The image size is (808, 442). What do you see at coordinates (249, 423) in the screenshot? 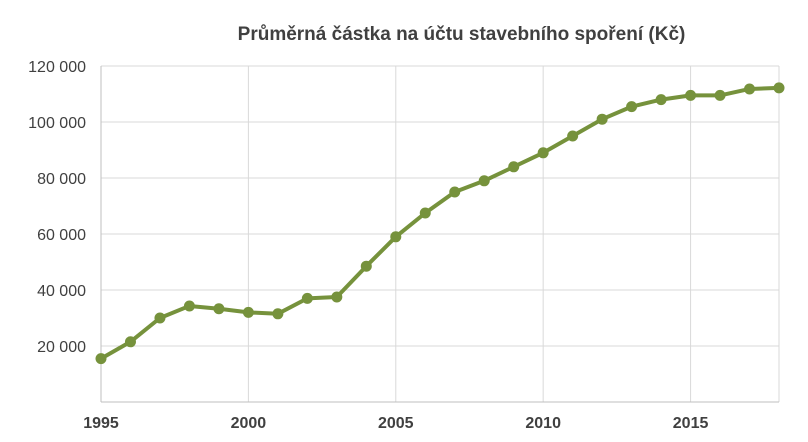
I see `x-tick-label: 2000` at bounding box center [249, 423].